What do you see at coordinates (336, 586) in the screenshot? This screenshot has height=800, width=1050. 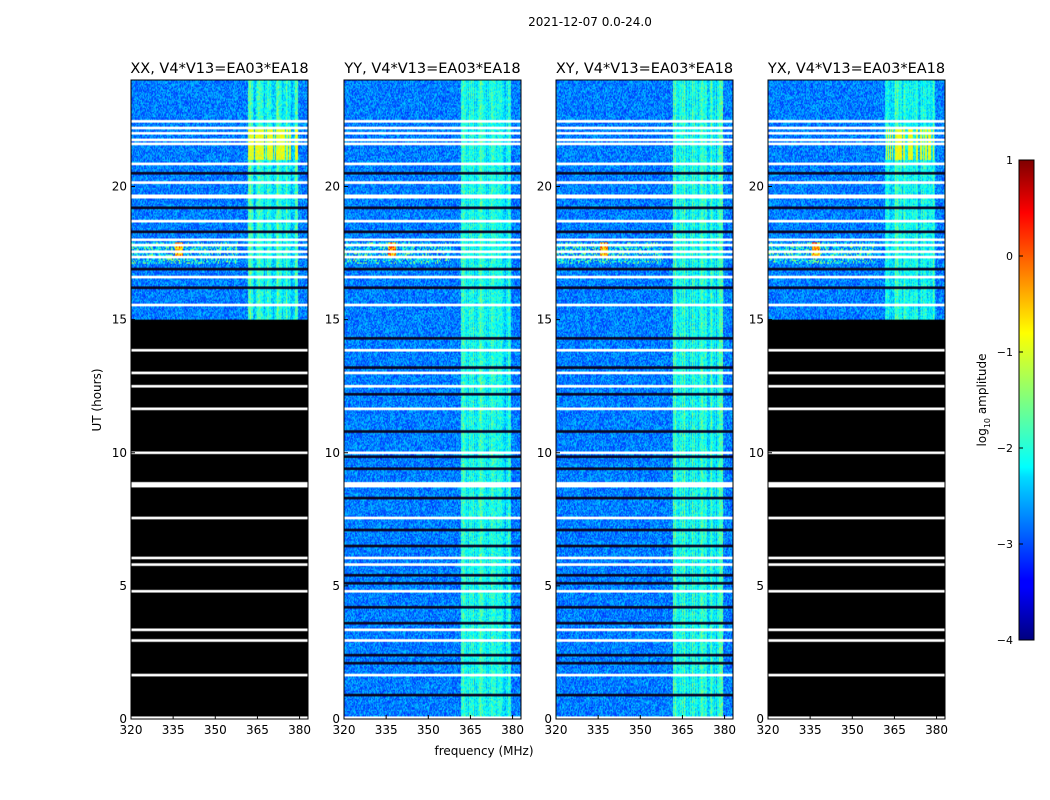 I see `panel-yy-ytick-label: 5` at bounding box center [336, 586].